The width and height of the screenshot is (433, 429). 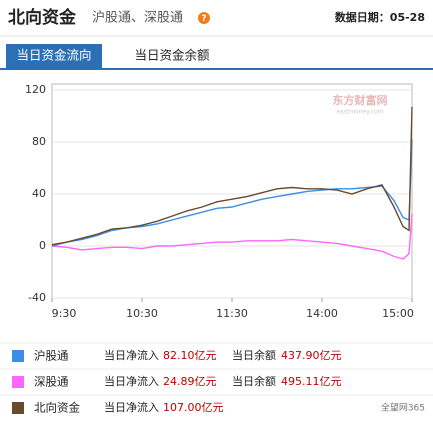 What do you see at coordinates (142, 313) in the screenshot?
I see `x-tick-label: 10:30` at bounding box center [142, 313].